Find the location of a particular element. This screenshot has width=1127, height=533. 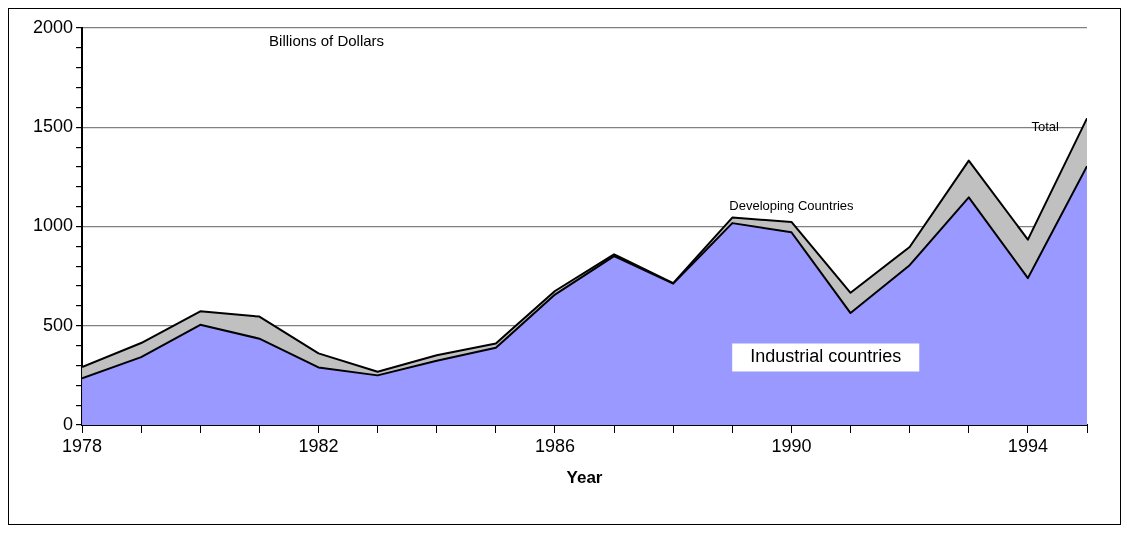

y-tick-label: 2000 is located at coordinates (53, 26).